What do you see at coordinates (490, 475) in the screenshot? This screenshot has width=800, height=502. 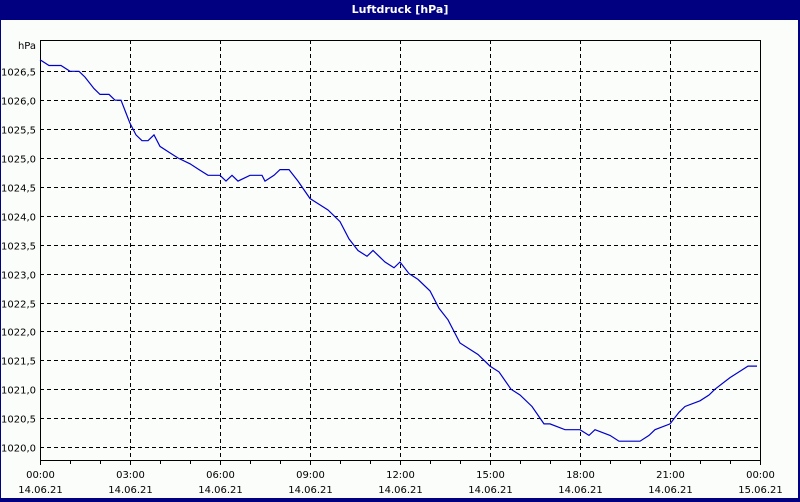 I see `x-tick-time: 15:00` at bounding box center [490, 475].